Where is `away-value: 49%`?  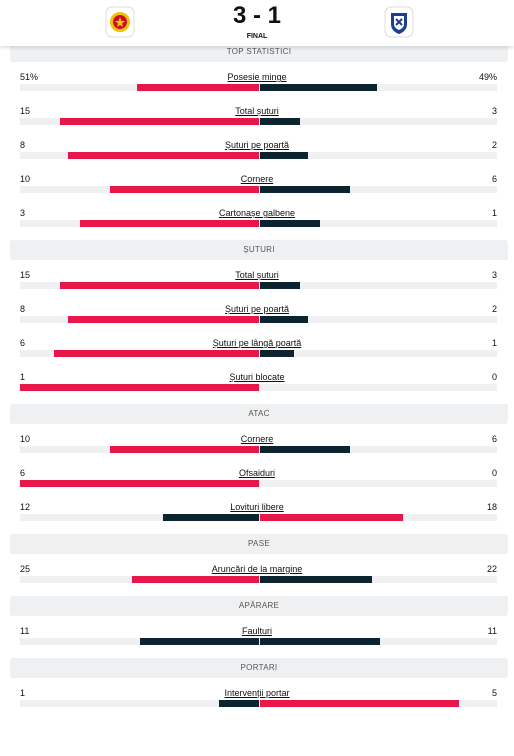 away-value: 49% is located at coordinates (487, 77).